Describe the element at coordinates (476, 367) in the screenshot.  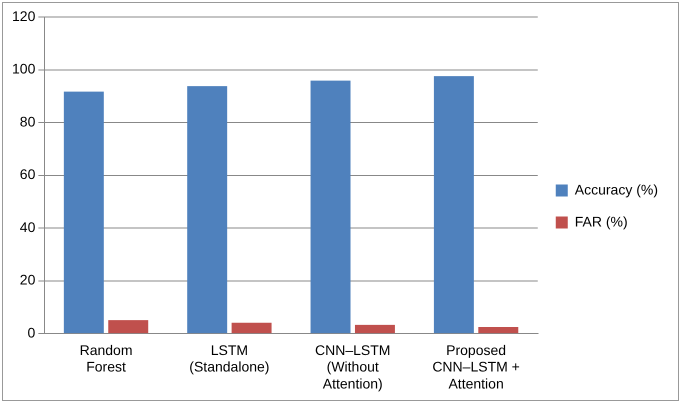
I see `x-tick-label: Proposed CNN–LSTM + Attention` at that location.